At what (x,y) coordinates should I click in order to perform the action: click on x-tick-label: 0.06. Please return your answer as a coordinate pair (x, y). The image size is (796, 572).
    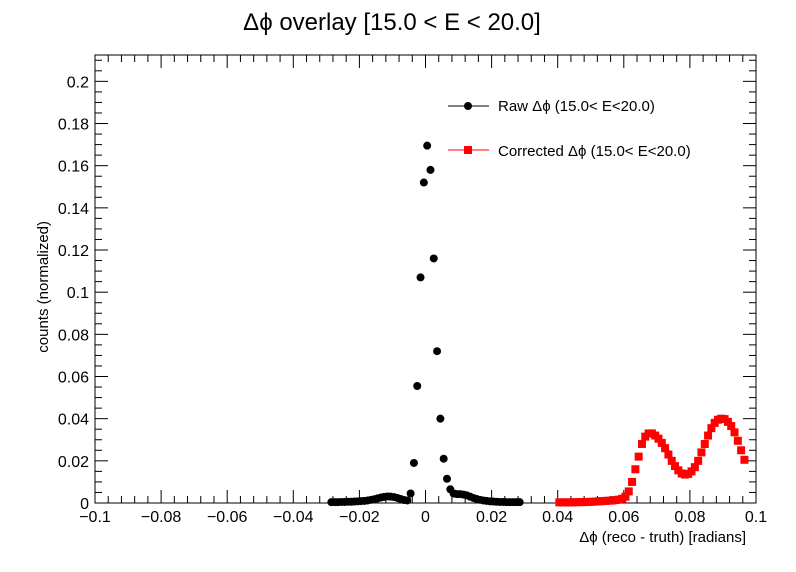
    Looking at the image, I should click on (623, 517).